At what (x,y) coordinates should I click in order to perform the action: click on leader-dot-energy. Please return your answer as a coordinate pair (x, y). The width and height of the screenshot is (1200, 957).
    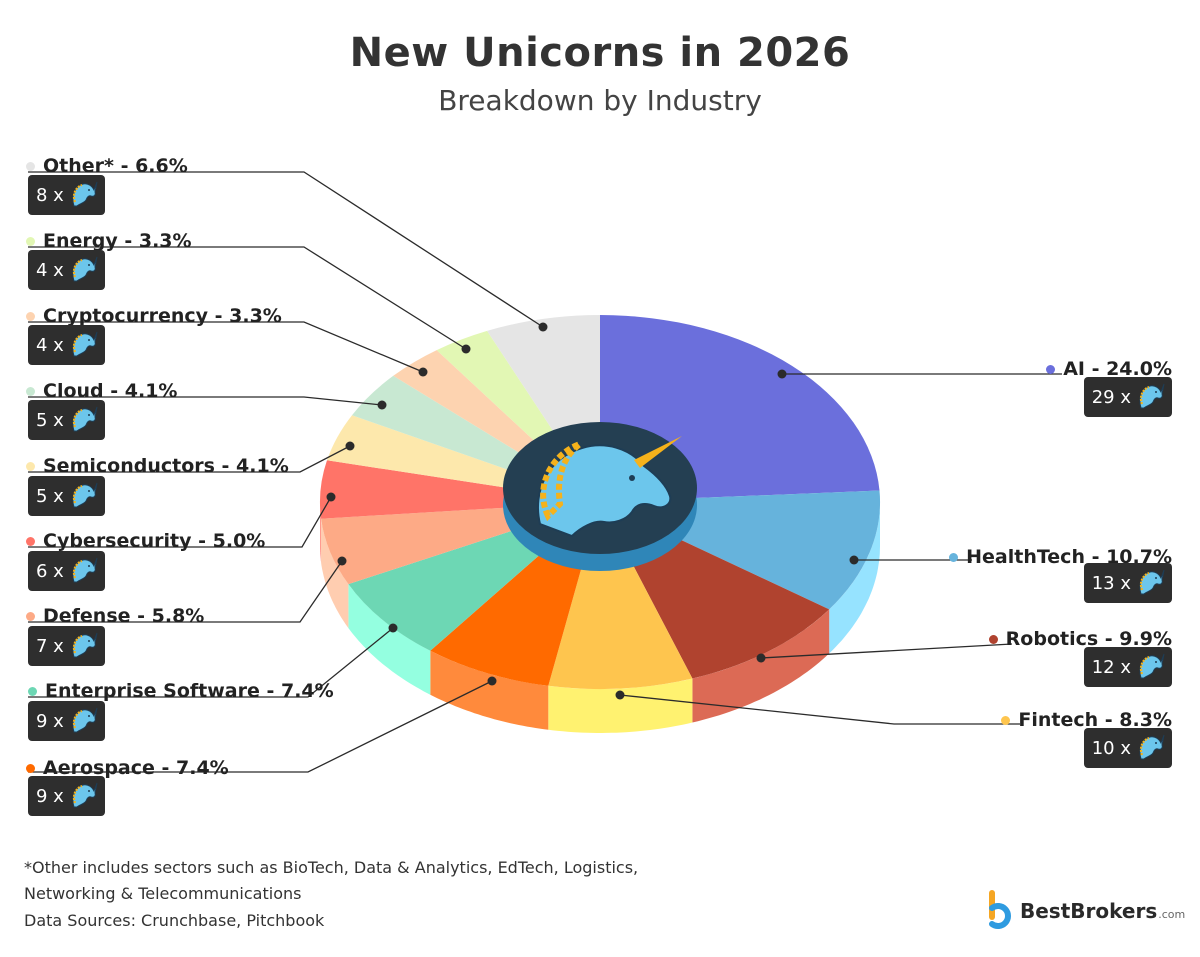
    Looking at the image, I should click on (466, 349).